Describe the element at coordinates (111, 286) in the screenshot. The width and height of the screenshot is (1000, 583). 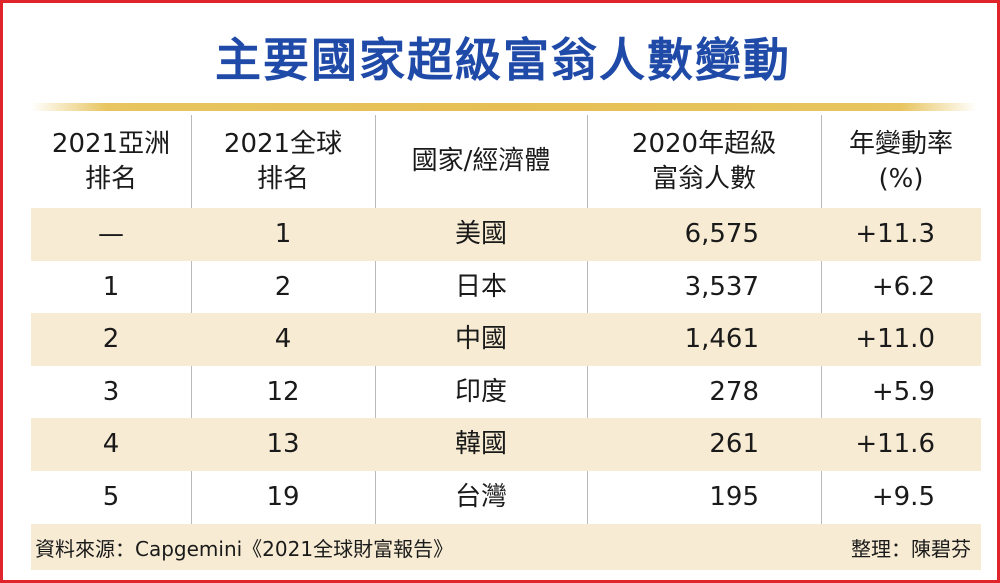
I see `asia-rank-cell: 1` at that location.